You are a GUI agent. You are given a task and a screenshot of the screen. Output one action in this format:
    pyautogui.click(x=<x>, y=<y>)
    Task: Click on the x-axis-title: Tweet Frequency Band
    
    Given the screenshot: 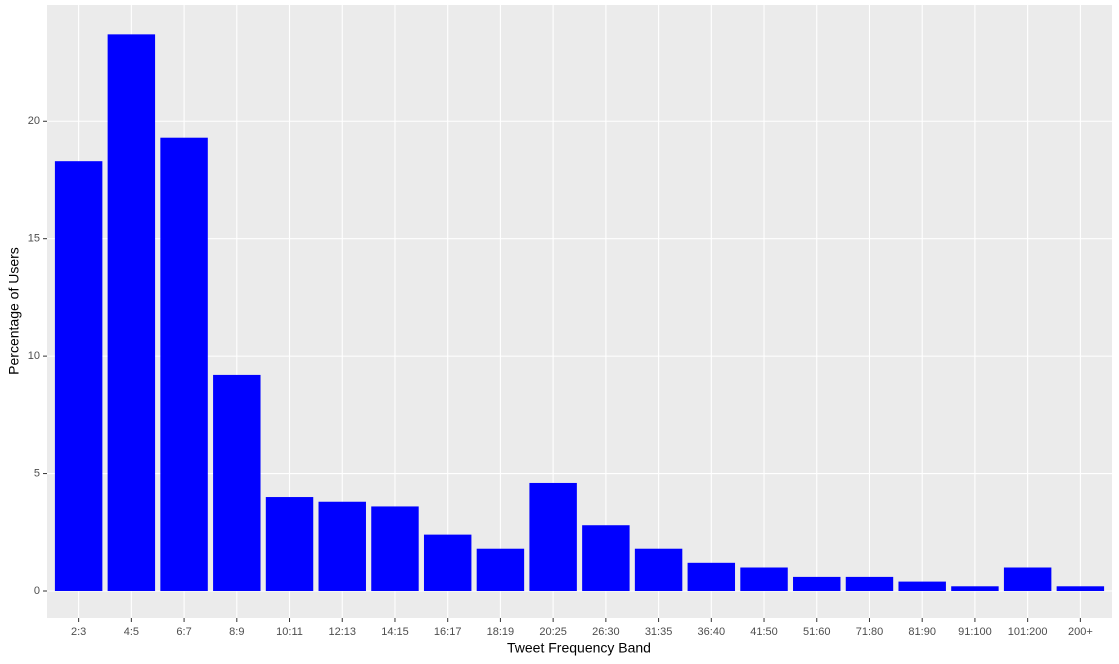 What is the action you would take?
    pyautogui.click(x=579, y=648)
    